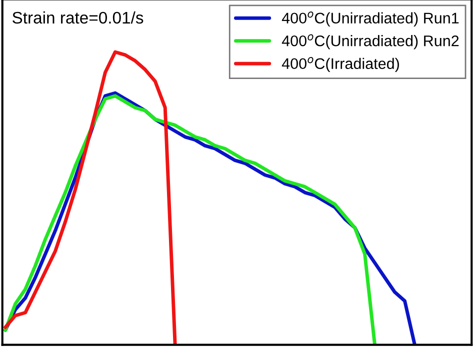  What do you see at coordinates (370, 42) in the screenshot?
I see `legend-label: 400$^{o}$C(Unirradiated) Run2` at bounding box center [370, 42].